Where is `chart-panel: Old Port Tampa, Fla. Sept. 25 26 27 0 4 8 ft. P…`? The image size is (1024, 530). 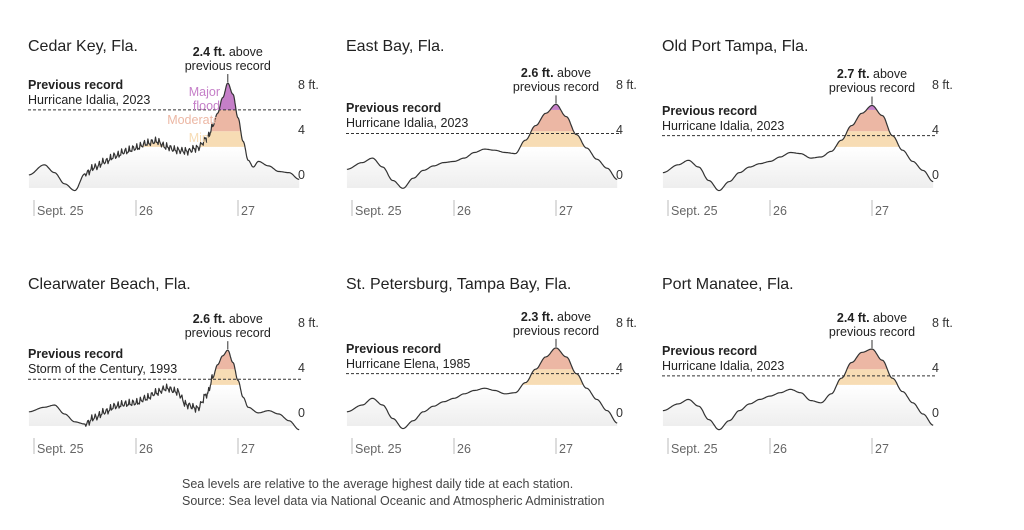
chart-panel: Old Port Tampa, Fla. Sept. 25 26 27 0 4 8 ft. P… is located at coordinates (812, 138).